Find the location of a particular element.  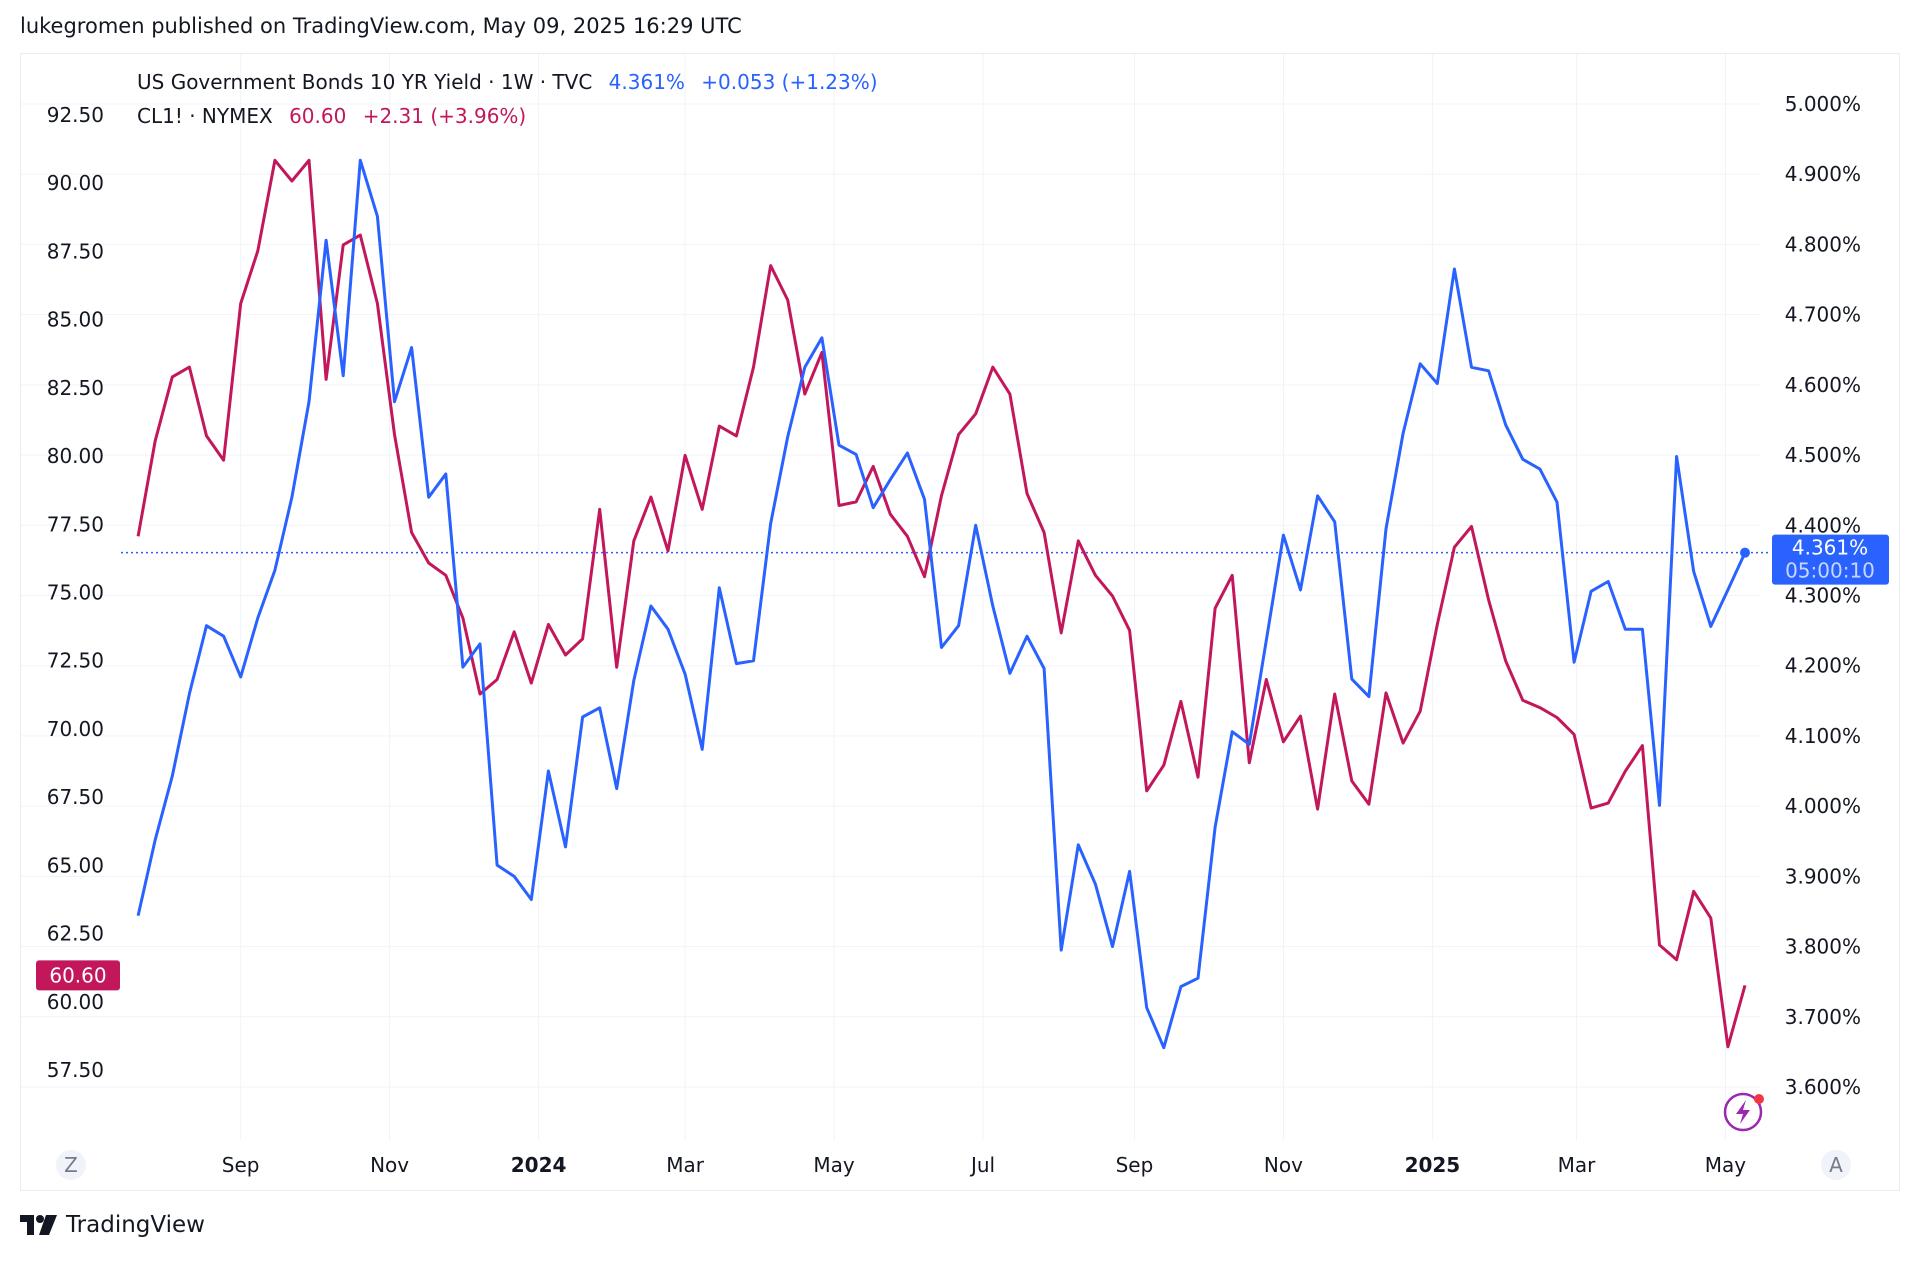

left-axis-tick-label: 67.50 is located at coordinates (75, 797).